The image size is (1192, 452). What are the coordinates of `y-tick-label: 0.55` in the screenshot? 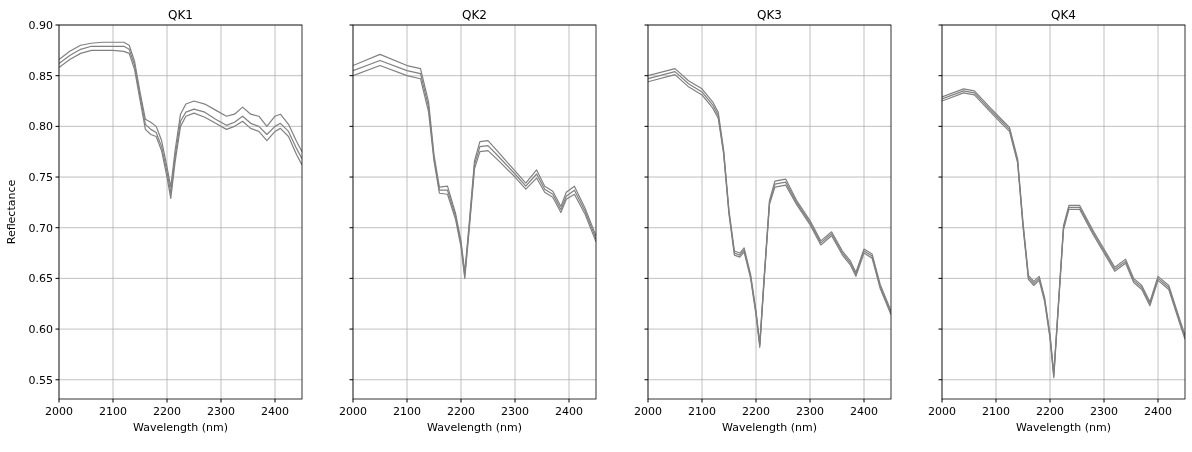 It's located at (40, 380).